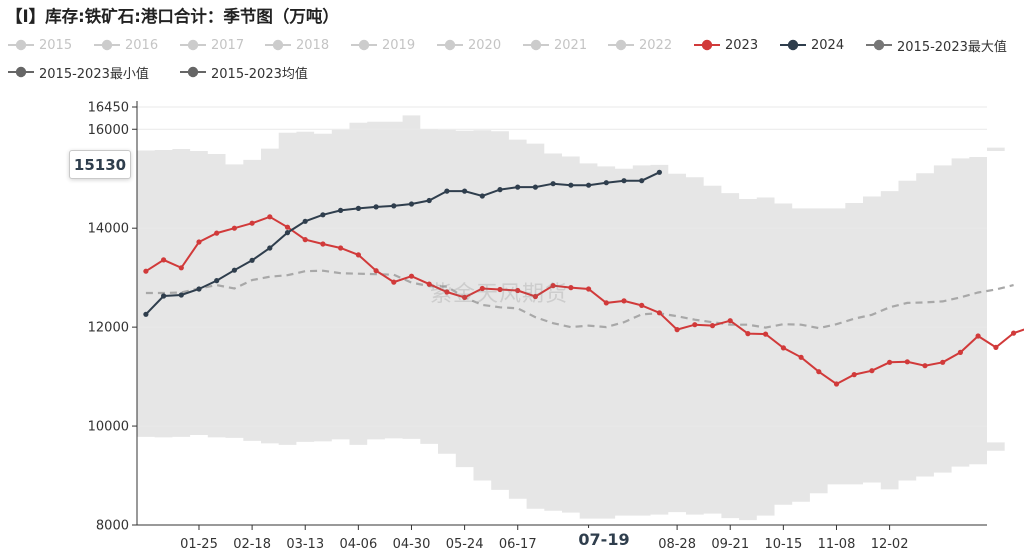  What do you see at coordinates (742, 45) in the screenshot?
I see `legend-label: 2023` at bounding box center [742, 45].